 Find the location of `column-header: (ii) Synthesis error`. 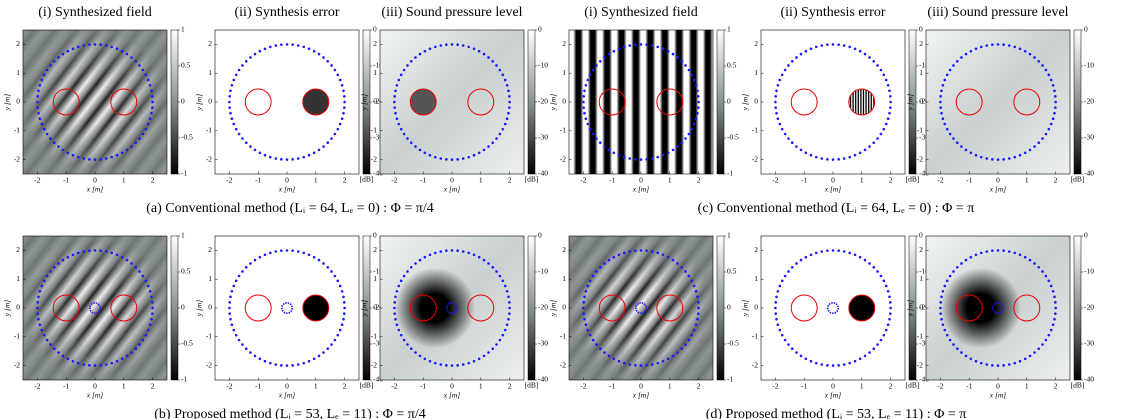

column-header: (ii) Synthesis error is located at coordinates (833, 12).